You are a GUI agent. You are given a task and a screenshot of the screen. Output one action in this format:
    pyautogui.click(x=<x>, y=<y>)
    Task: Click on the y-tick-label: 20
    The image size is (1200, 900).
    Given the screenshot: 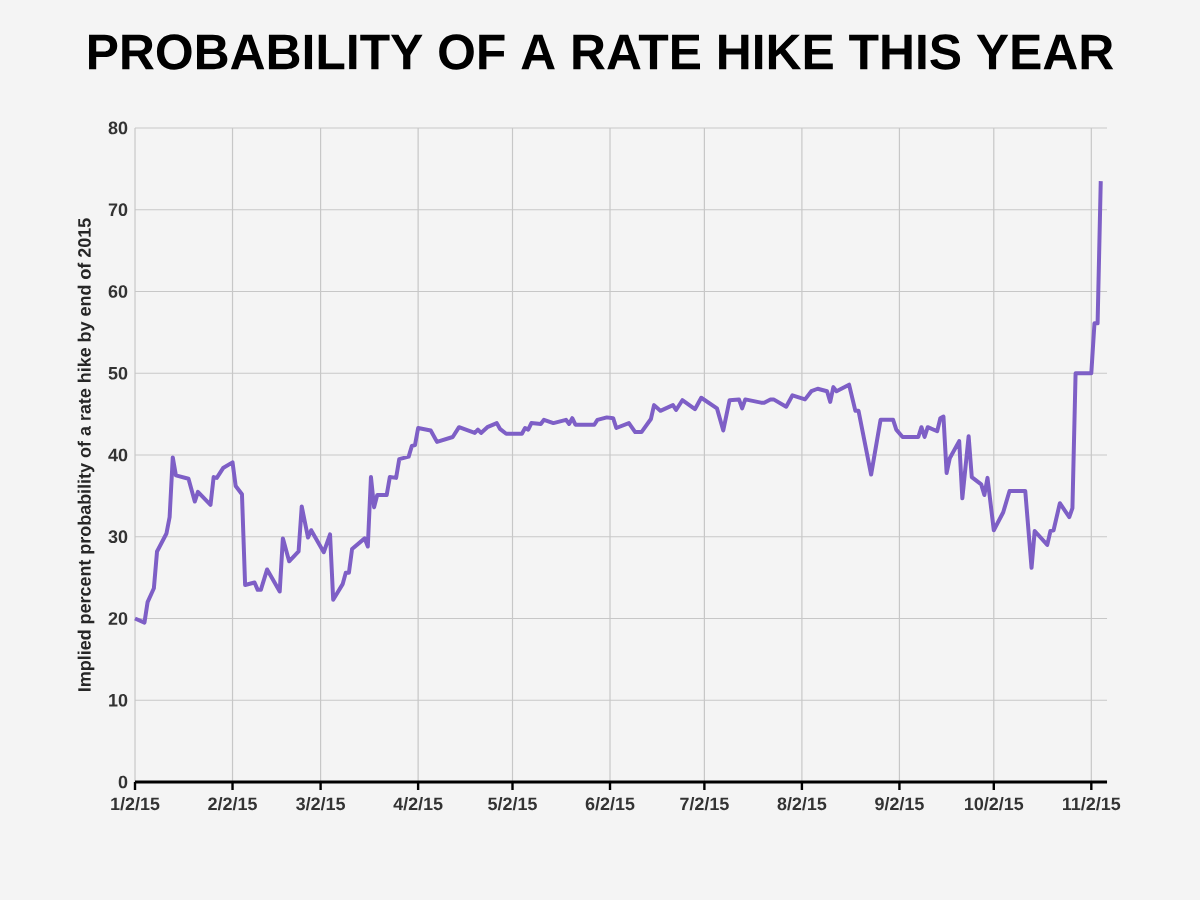 What is the action you would take?
    pyautogui.click(x=118, y=618)
    